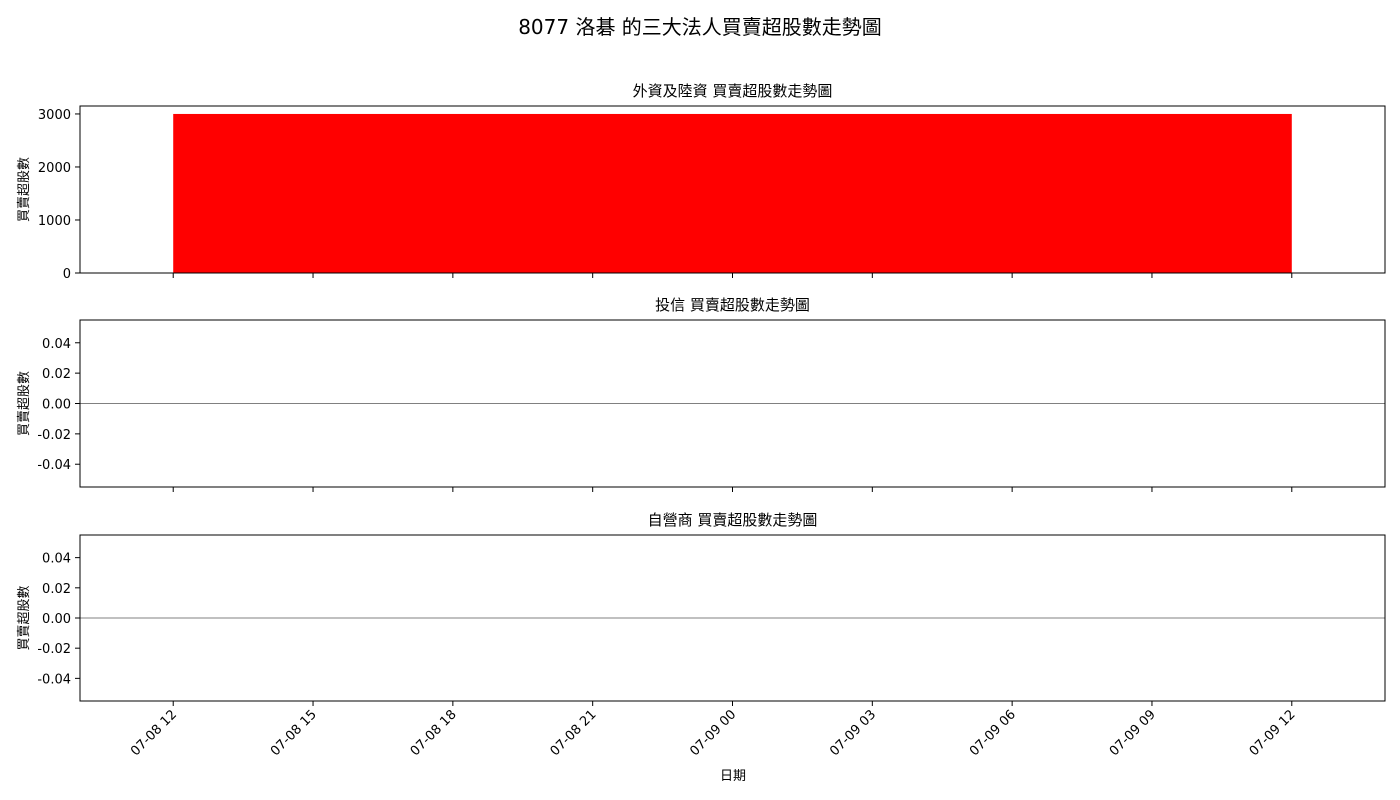  I want to click on y-tick-label-trust-1: -0.02, so click(54, 435).